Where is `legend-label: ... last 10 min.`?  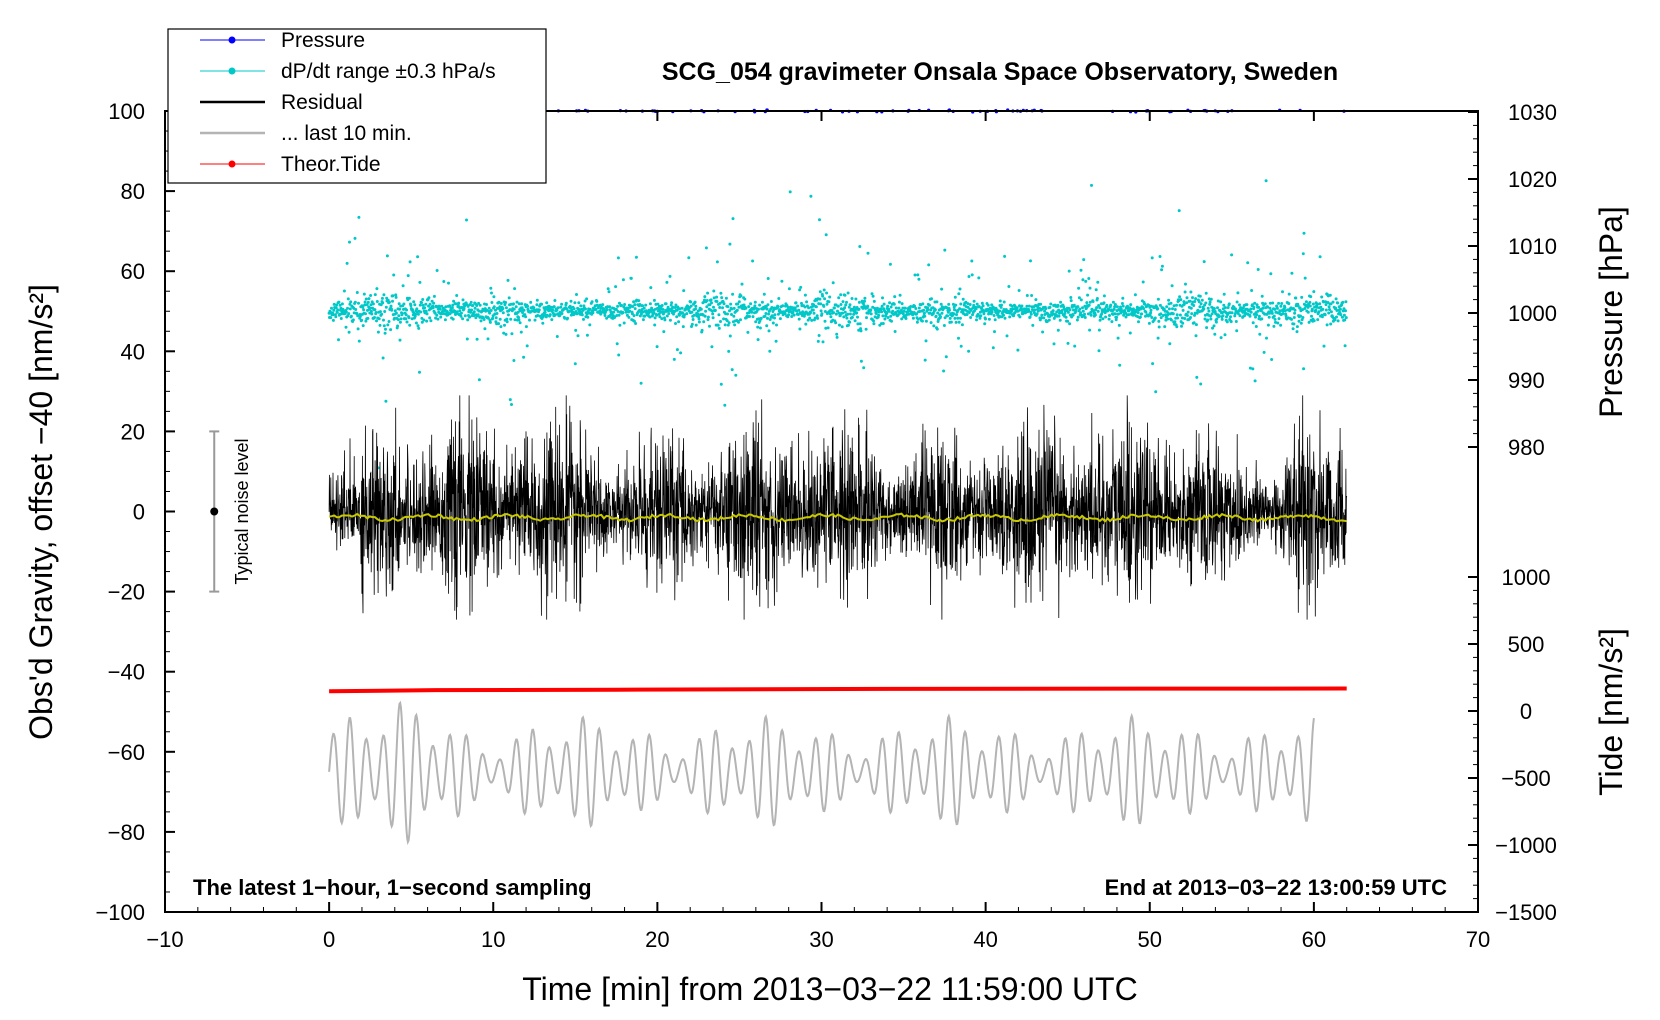 legend-label: ... last 10 min. is located at coordinates (346, 133).